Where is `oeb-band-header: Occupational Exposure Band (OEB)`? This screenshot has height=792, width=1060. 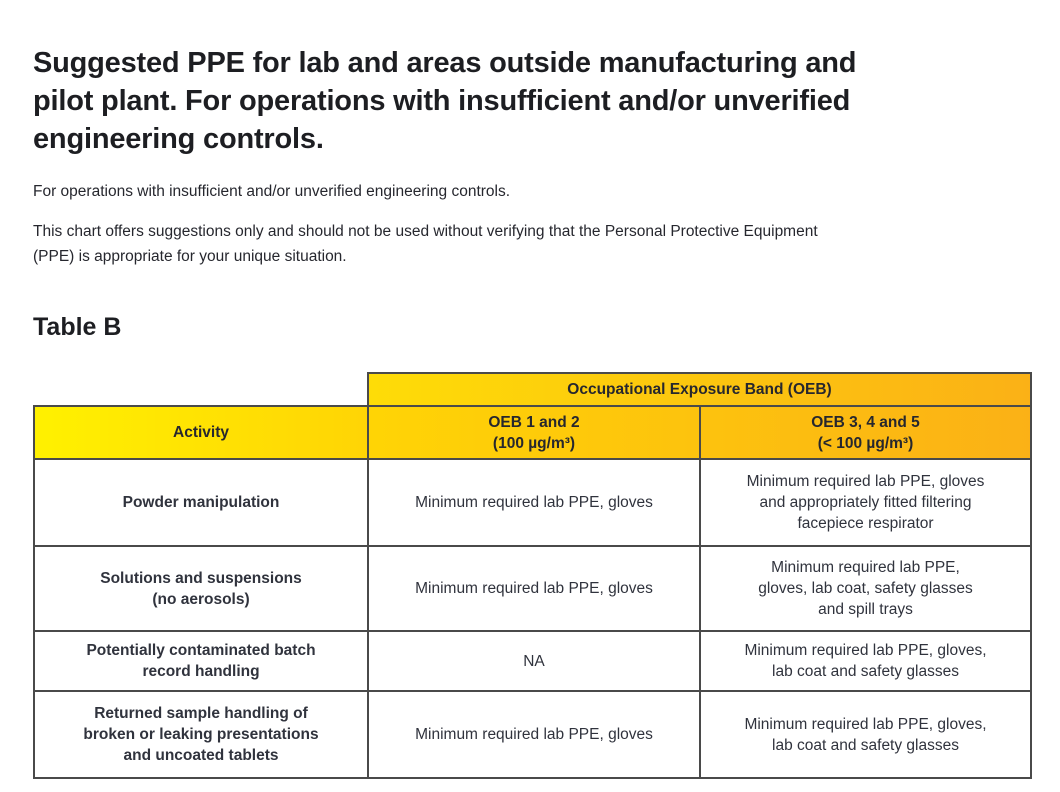
oeb-band-header: Occupational Exposure Band (OEB) is located at coordinates (699, 389).